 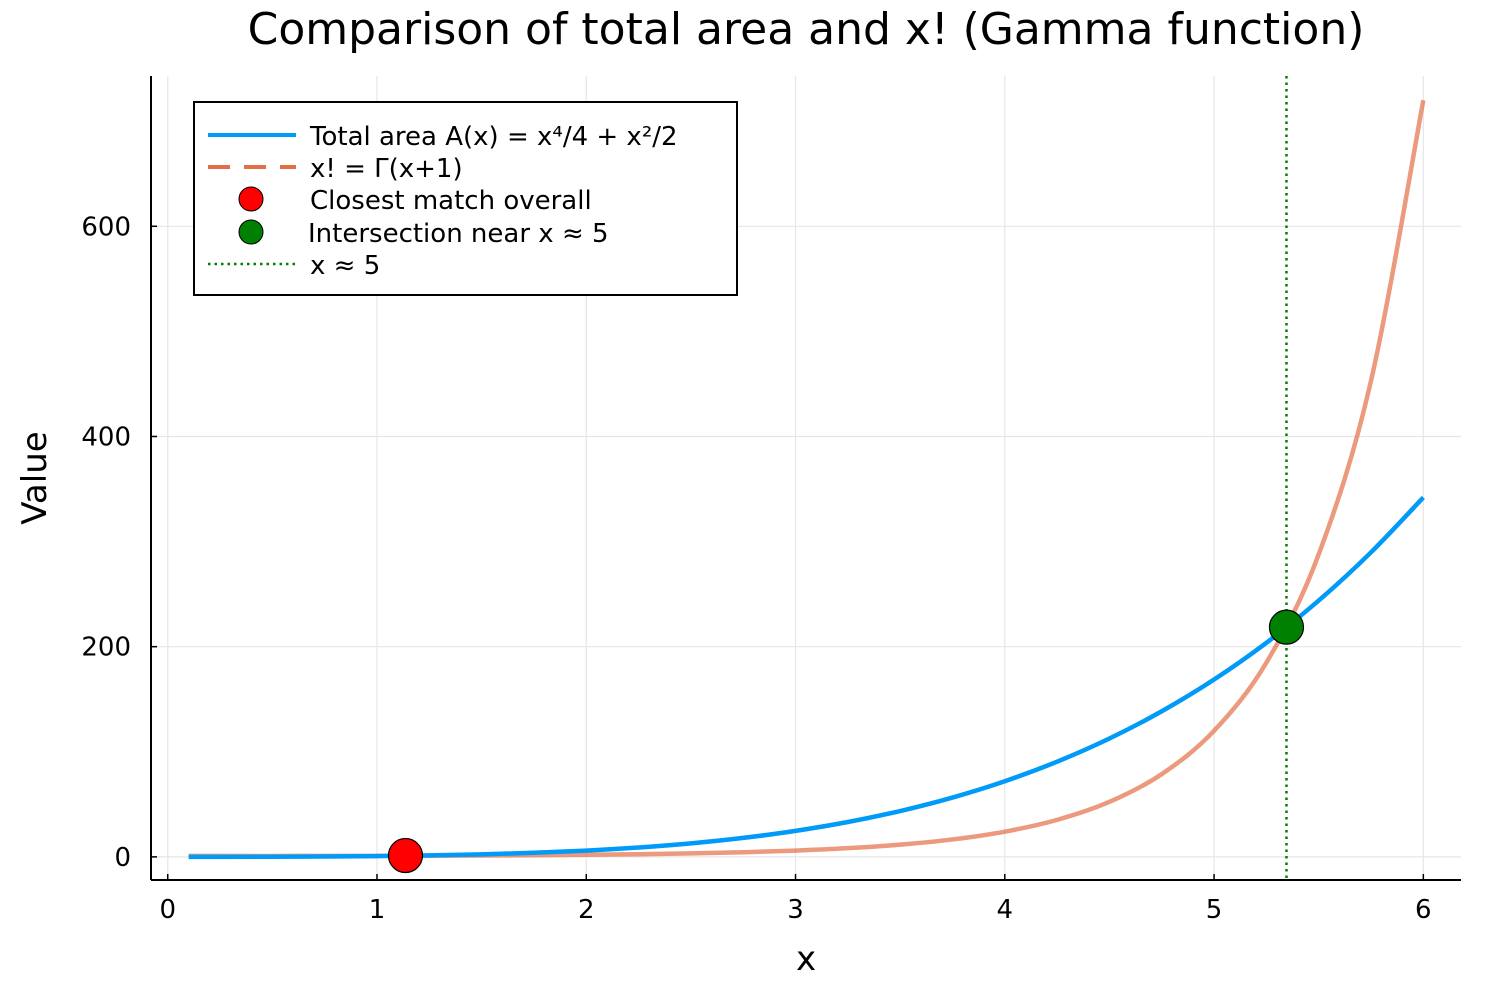 I want to click on x-tick-label: 2, so click(x=586, y=910).